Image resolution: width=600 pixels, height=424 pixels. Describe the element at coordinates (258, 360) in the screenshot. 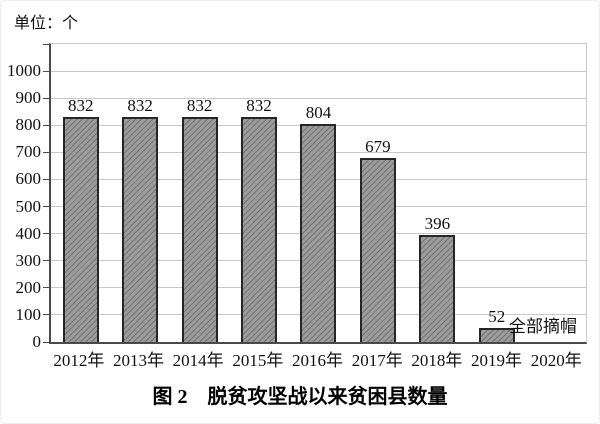

I see `x-tick-label-2015年: 2015年` at that location.